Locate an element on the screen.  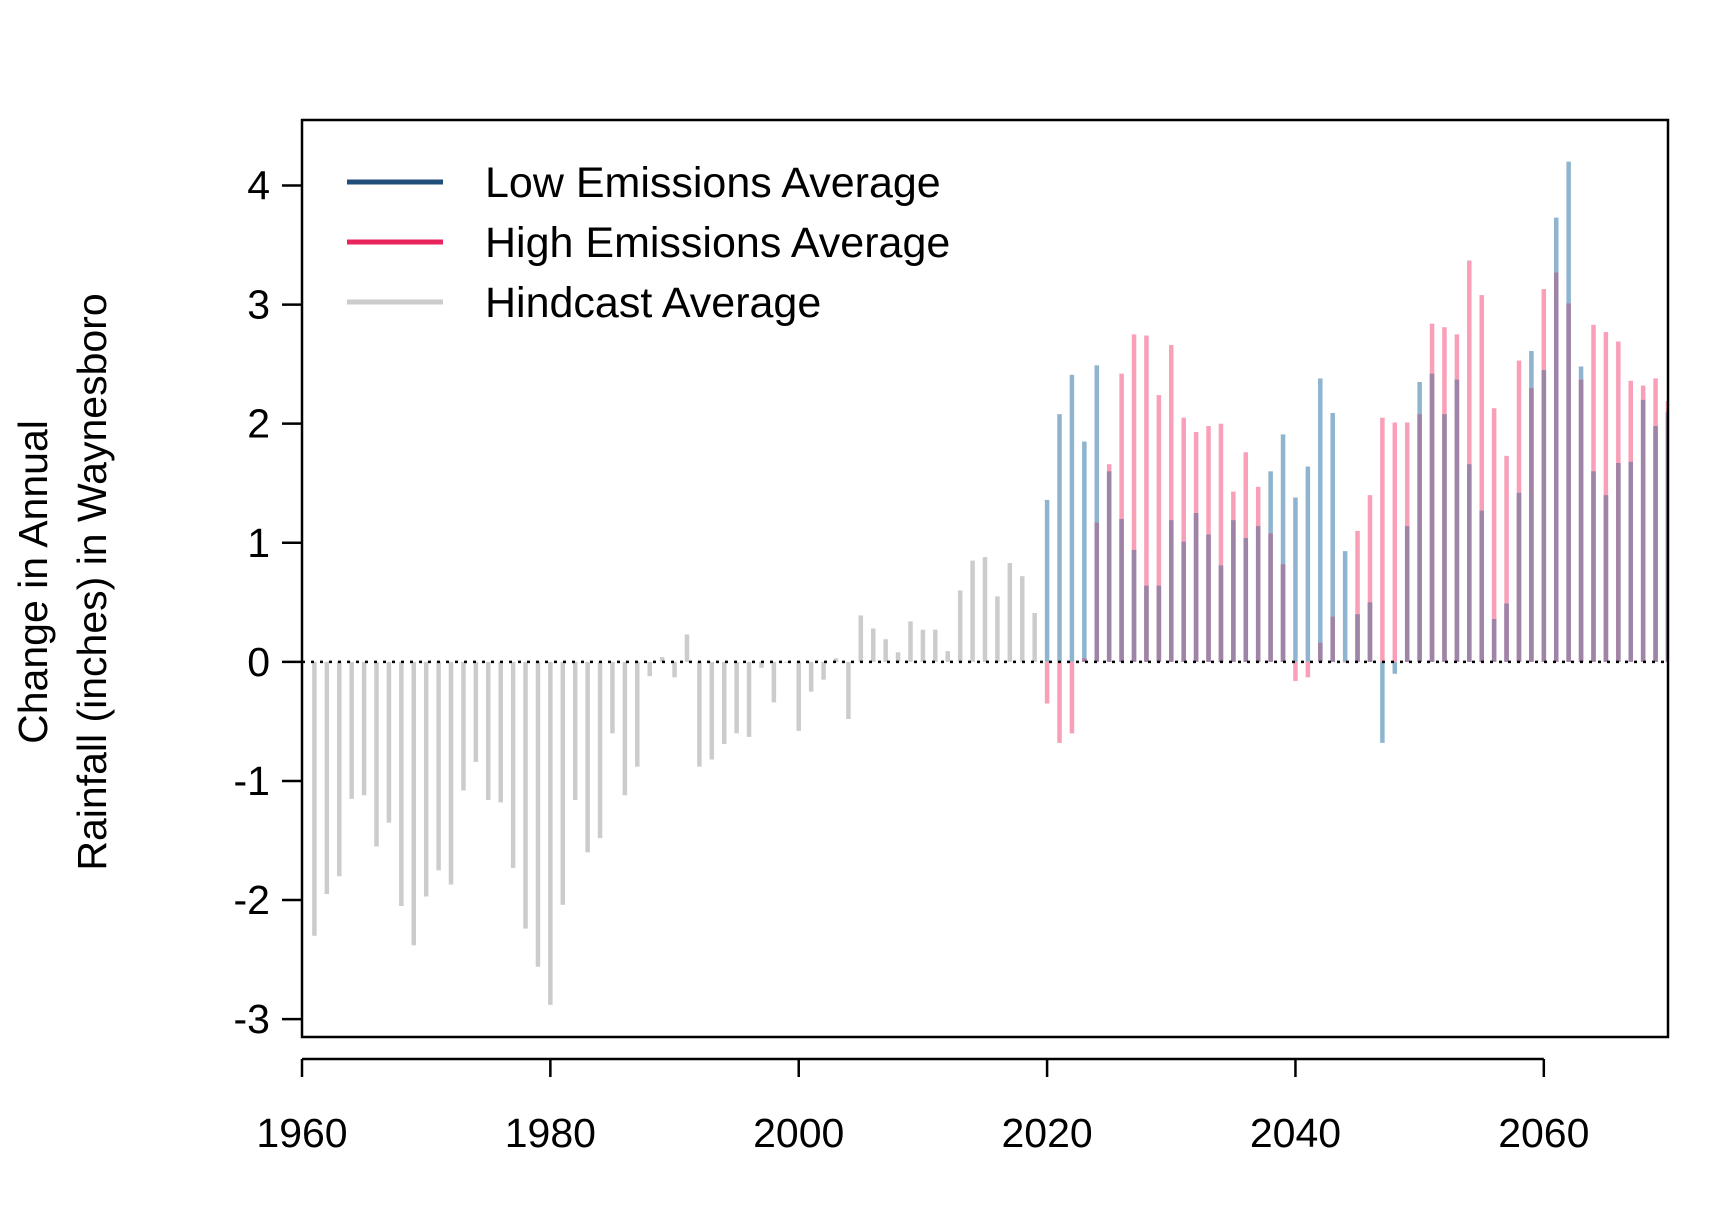
y-tick-label: 2 is located at coordinates (258, 424).